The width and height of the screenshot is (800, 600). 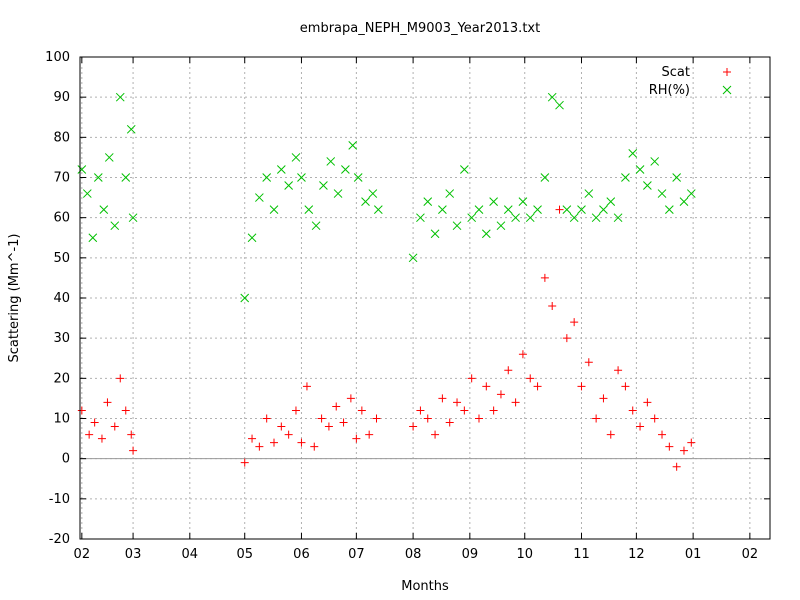 I want to click on x-tick-label: 01, so click(x=693, y=554).